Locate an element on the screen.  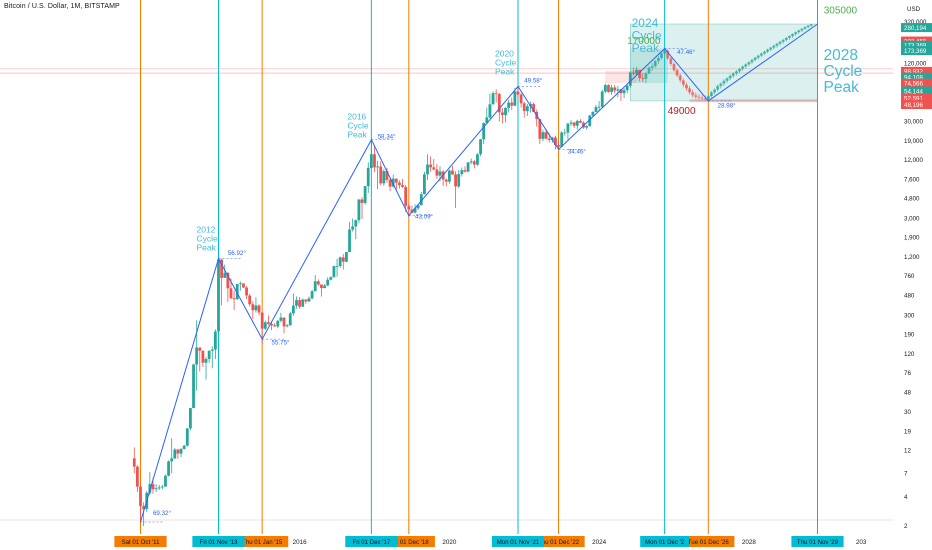
y-tick-label: 12,000 is located at coordinates (913, 160).